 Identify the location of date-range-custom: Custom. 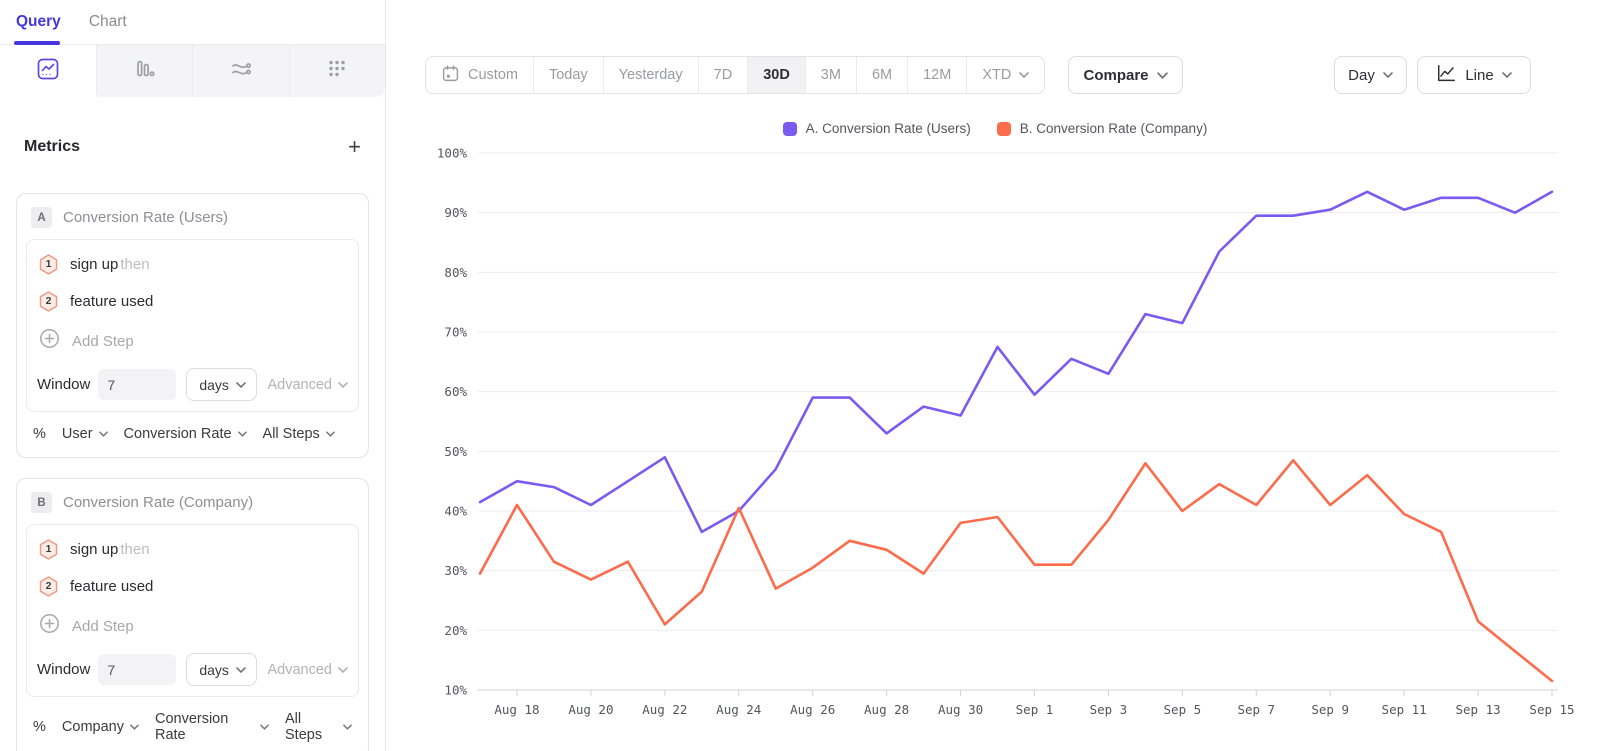
(479, 75).